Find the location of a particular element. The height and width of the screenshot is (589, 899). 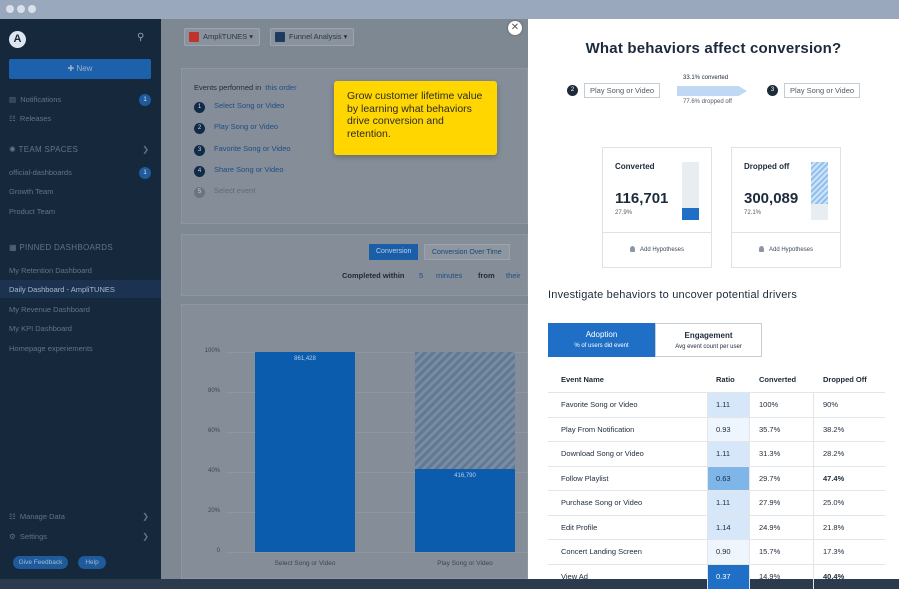

sidebar-item-releases: ☷ Releases is located at coordinates (30, 118).